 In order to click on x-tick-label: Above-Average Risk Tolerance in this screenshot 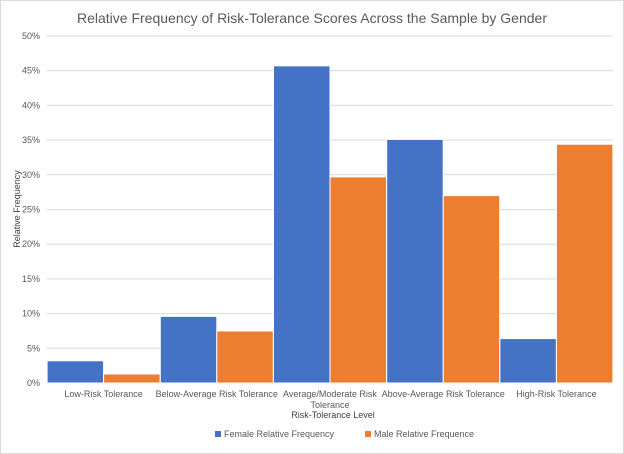, I will do `click(443, 394)`.